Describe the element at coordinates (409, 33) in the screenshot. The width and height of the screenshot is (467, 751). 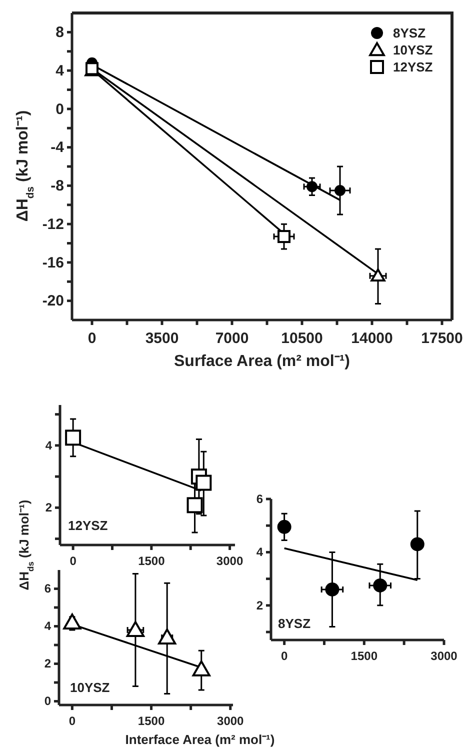
I see `legend-label: 8YSZ` at that location.